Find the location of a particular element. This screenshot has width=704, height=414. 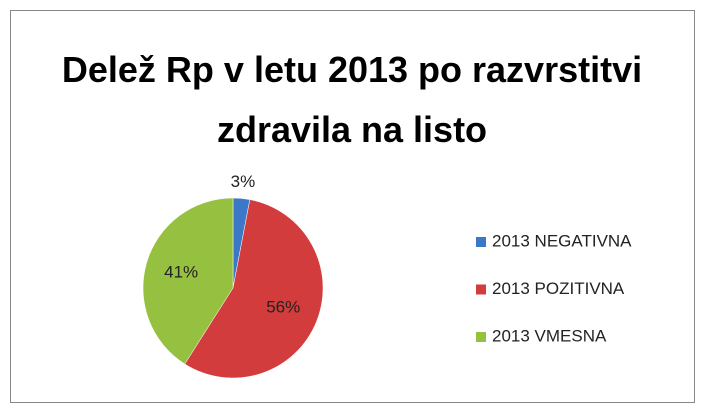

data-label: 3% is located at coordinates (243, 181).